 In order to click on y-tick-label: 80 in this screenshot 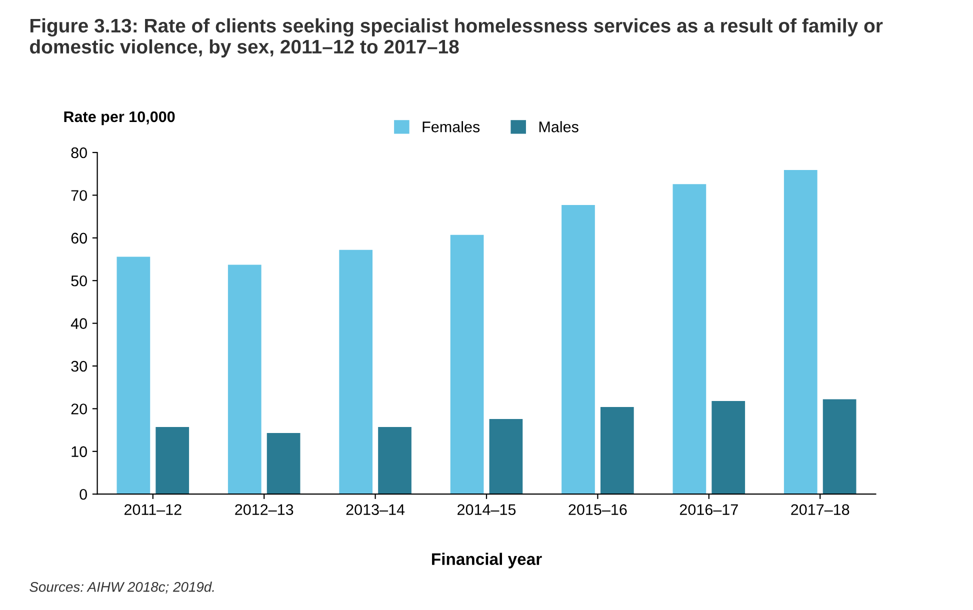, I will do `click(79, 152)`.